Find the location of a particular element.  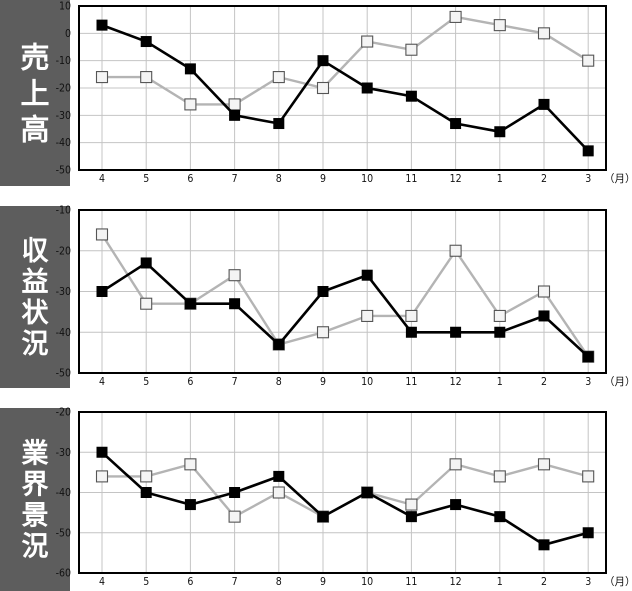

chart-title: 収益状況 is located at coordinates (36, 298).